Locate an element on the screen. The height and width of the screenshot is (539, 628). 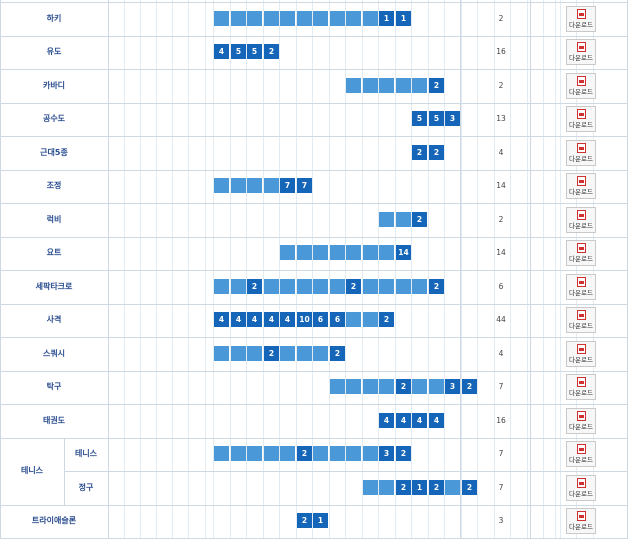
sport-label: 럭비 is located at coordinates (54, 219).